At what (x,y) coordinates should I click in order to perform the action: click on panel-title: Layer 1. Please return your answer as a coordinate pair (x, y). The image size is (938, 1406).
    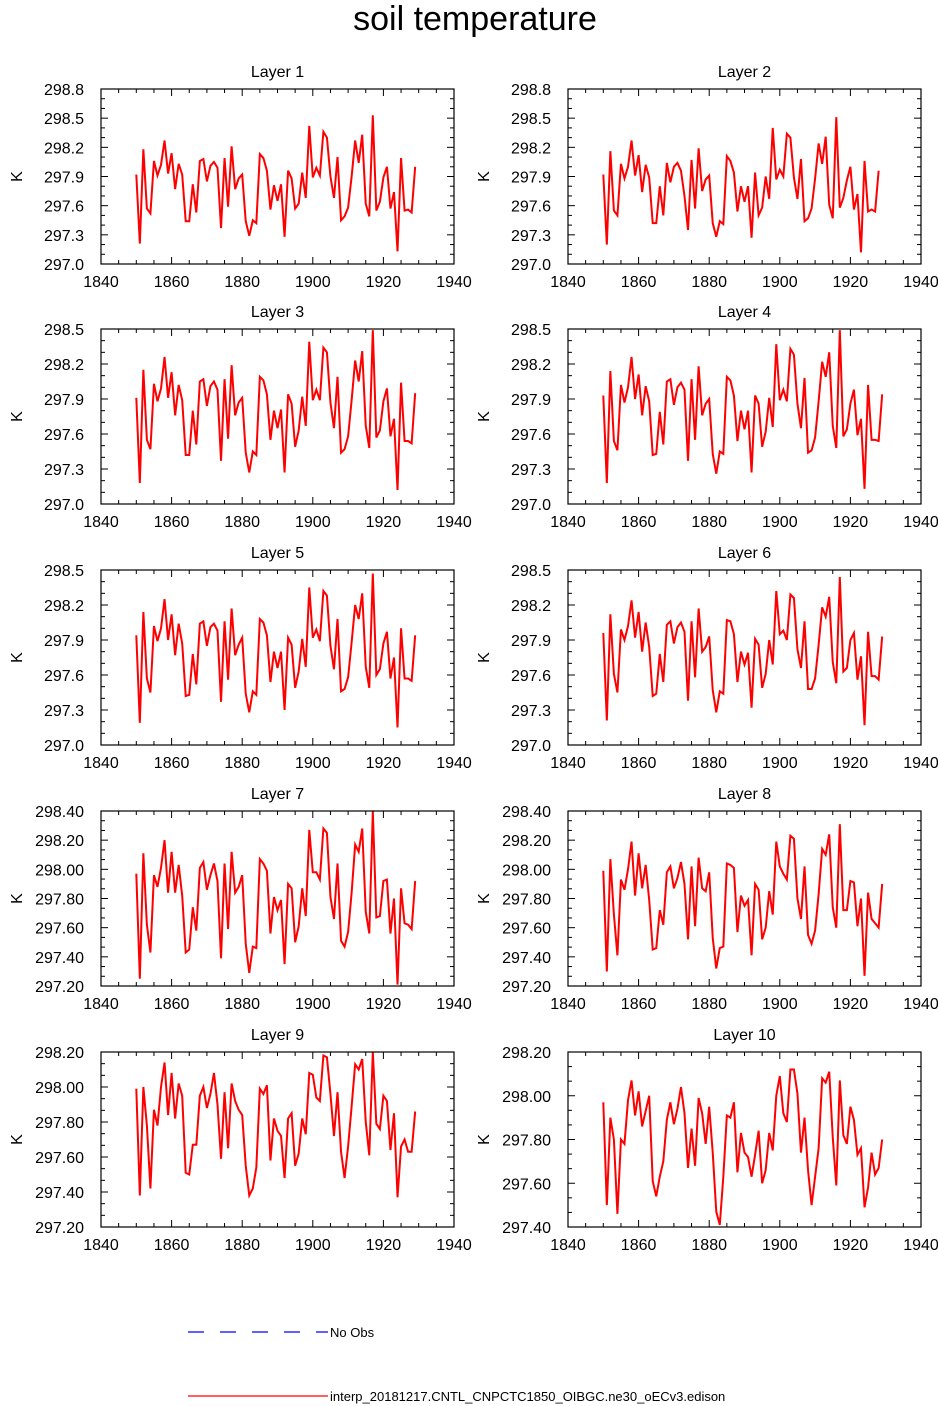
    Looking at the image, I should click on (277, 72).